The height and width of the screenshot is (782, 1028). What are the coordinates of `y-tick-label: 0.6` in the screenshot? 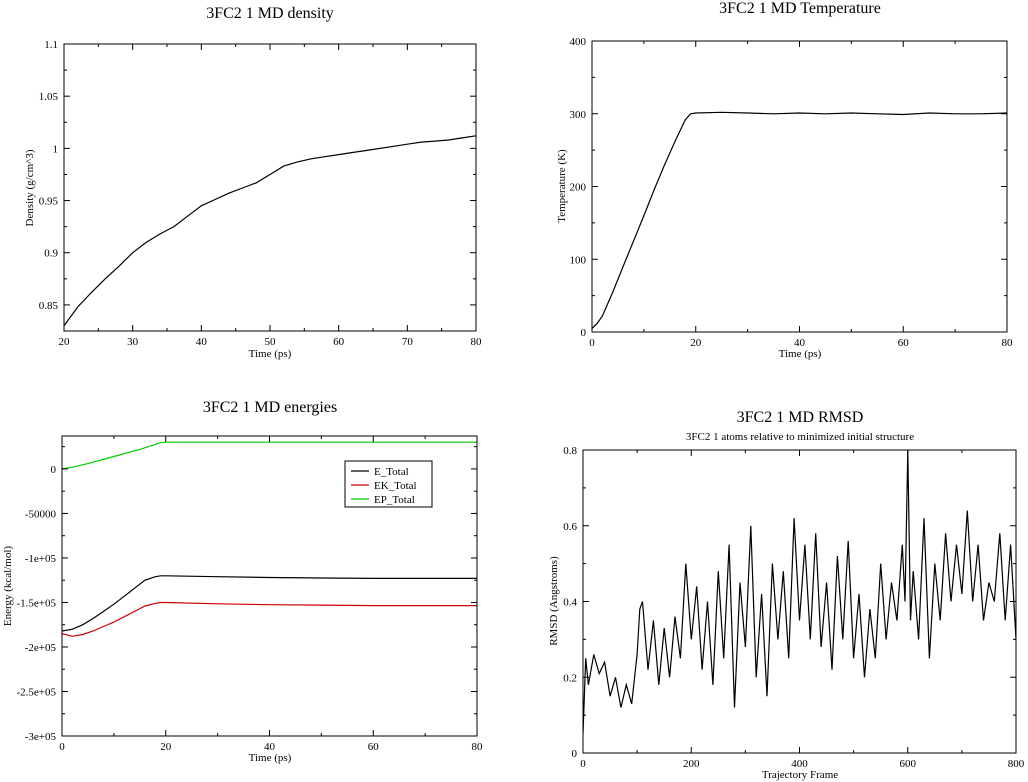 It's located at (570, 527).